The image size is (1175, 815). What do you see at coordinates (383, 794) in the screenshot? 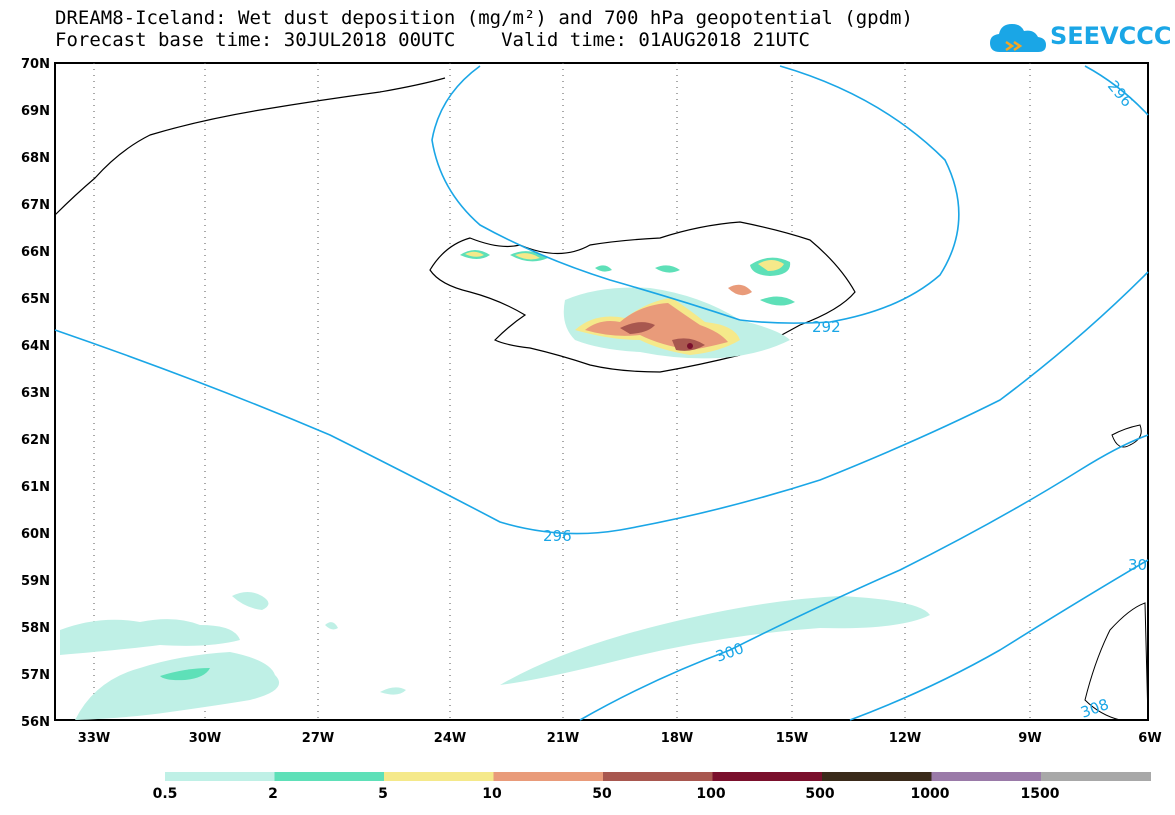
I see `legend-label: 5` at bounding box center [383, 794].